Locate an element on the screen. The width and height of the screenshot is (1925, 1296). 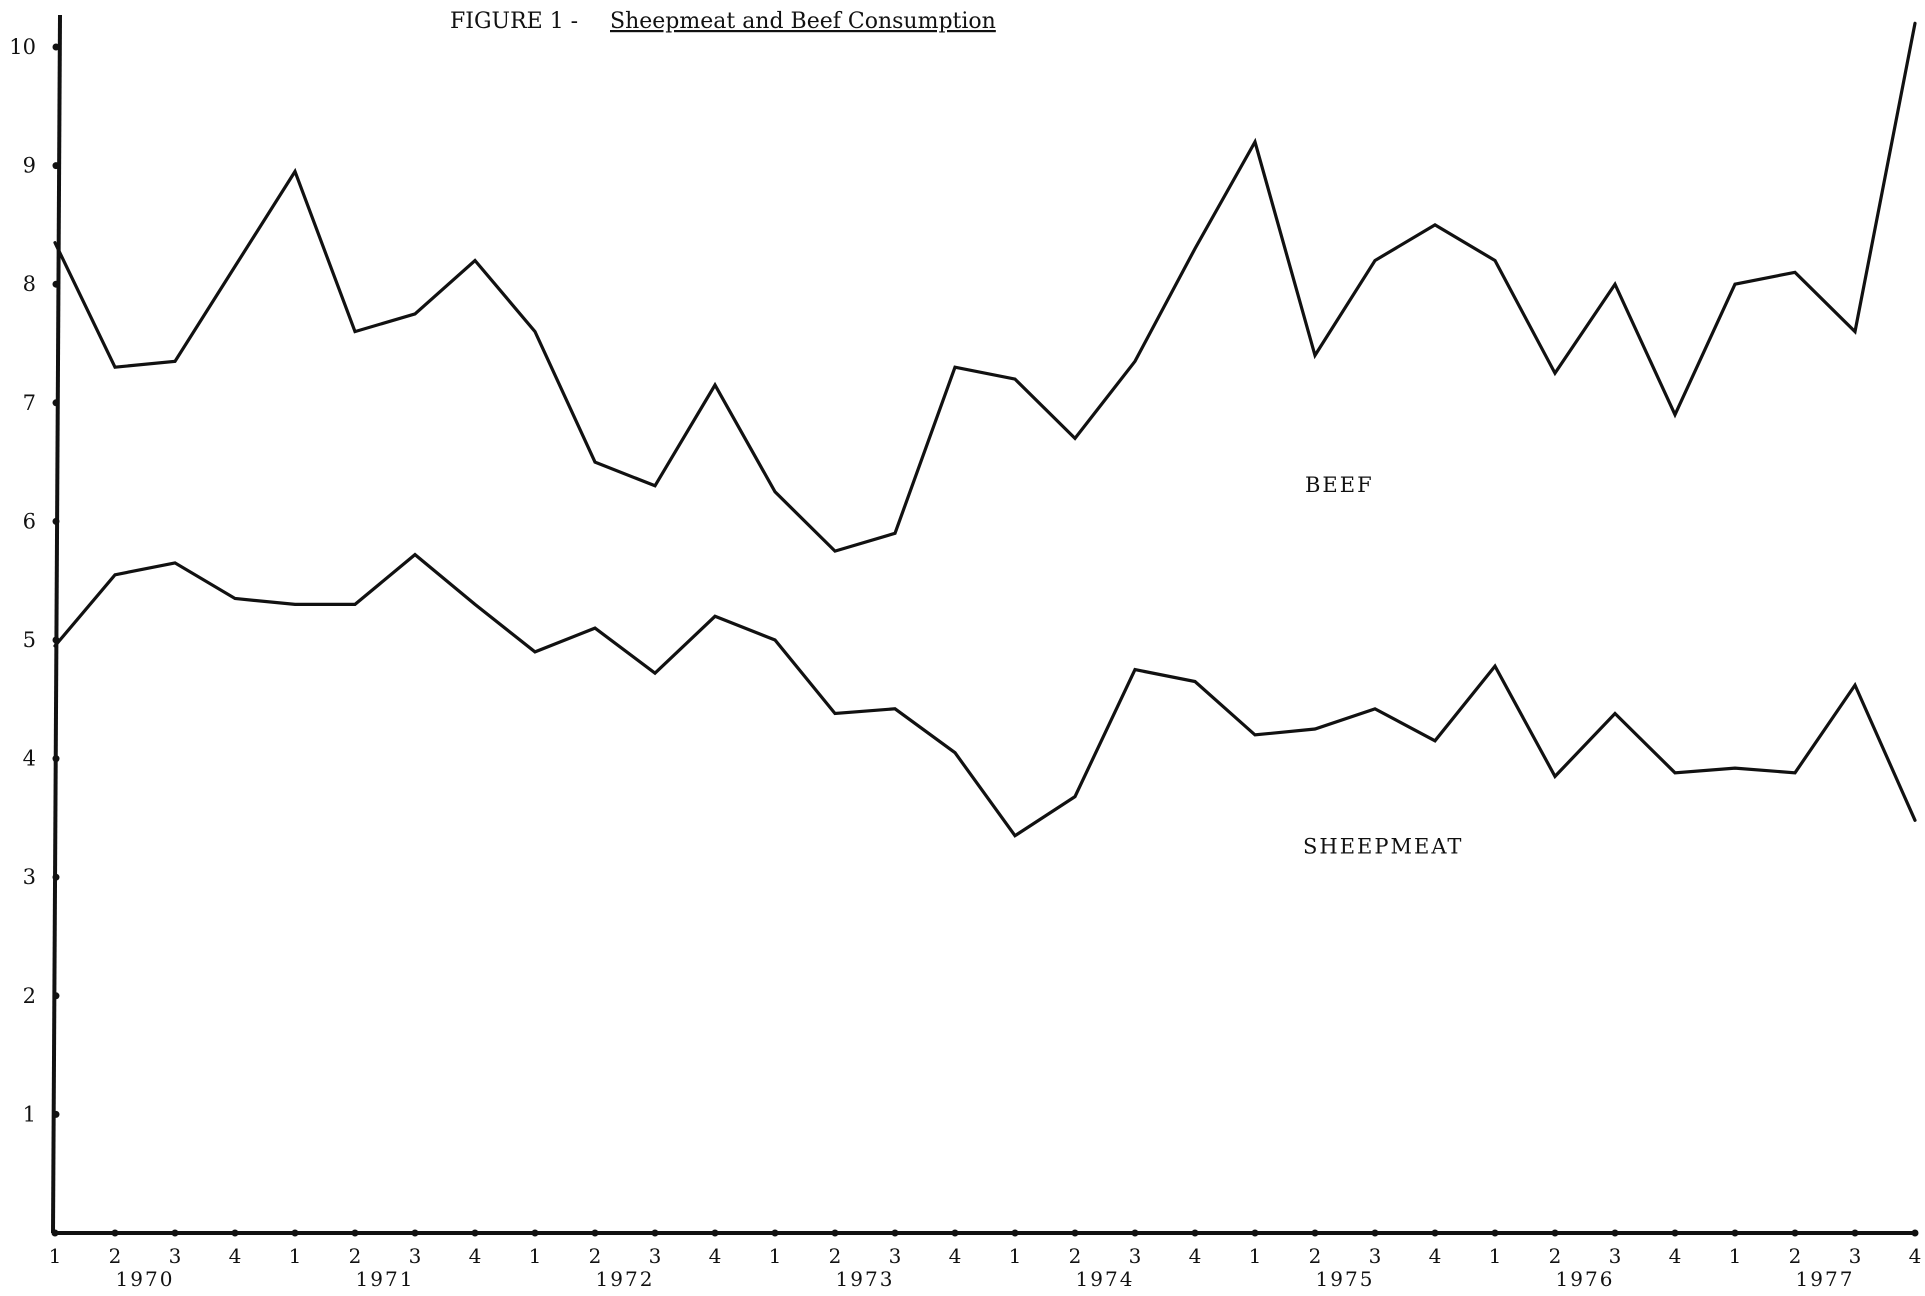
y-tick-label: 8 is located at coordinates (29, 284).